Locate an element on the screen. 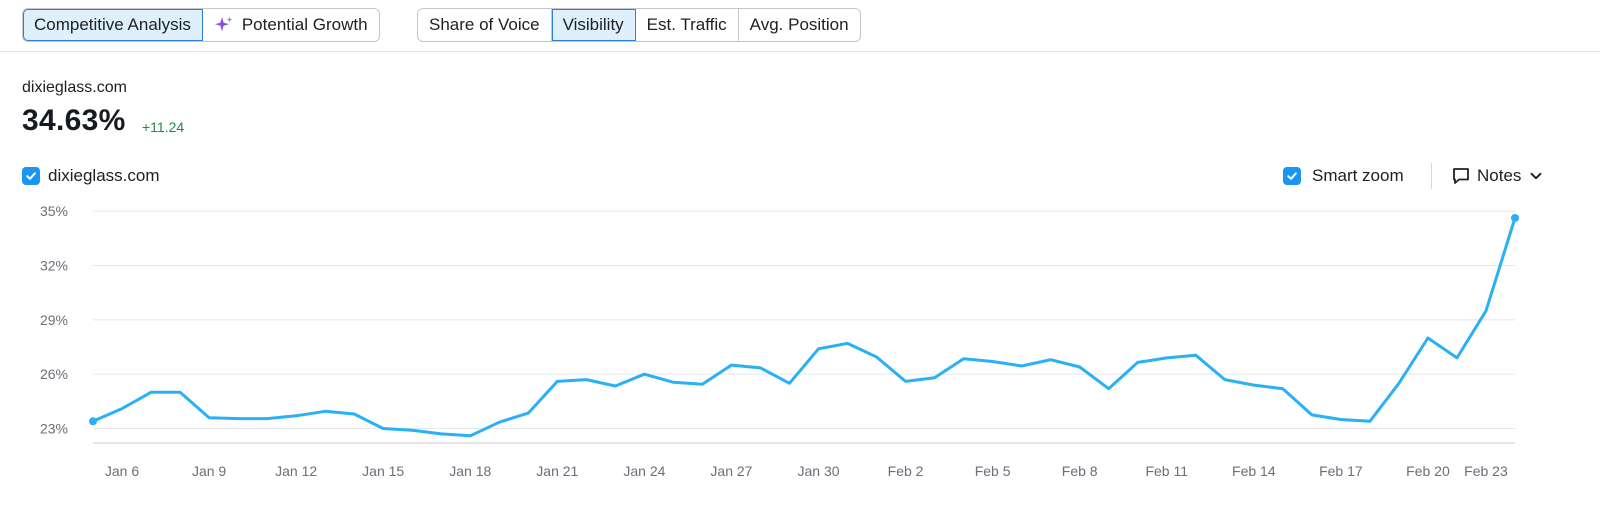 The height and width of the screenshot is (510, 1600). x-tick-label: Feb 23 is located at coordinates (1486, 471).